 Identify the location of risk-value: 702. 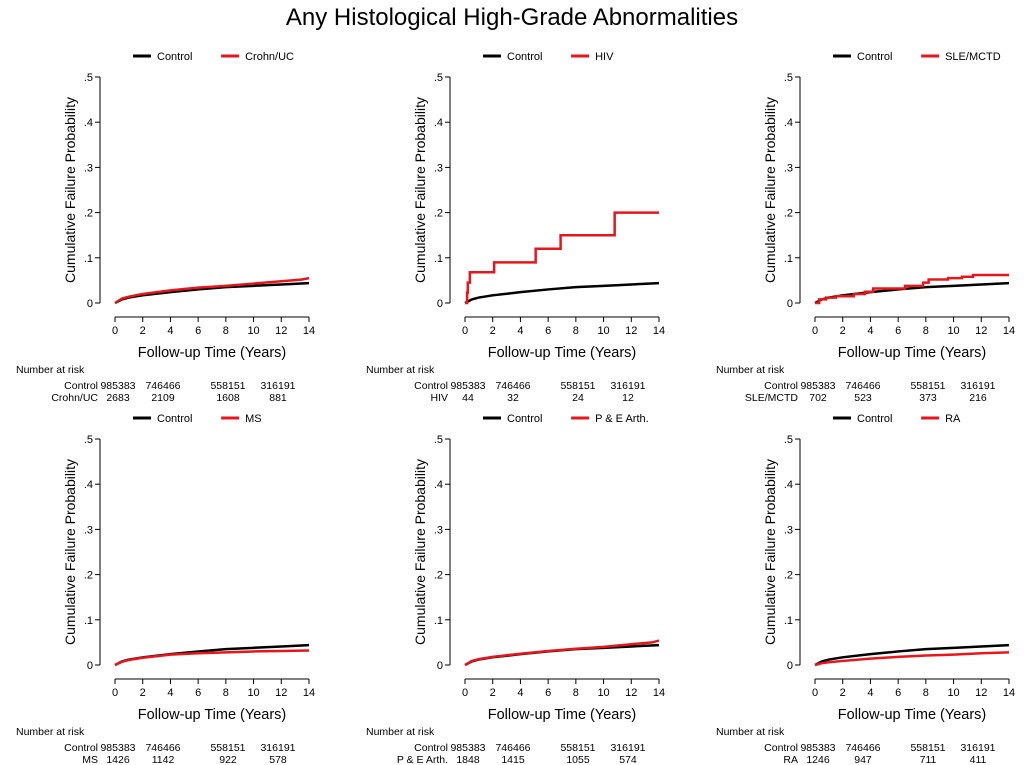
(818, 398).